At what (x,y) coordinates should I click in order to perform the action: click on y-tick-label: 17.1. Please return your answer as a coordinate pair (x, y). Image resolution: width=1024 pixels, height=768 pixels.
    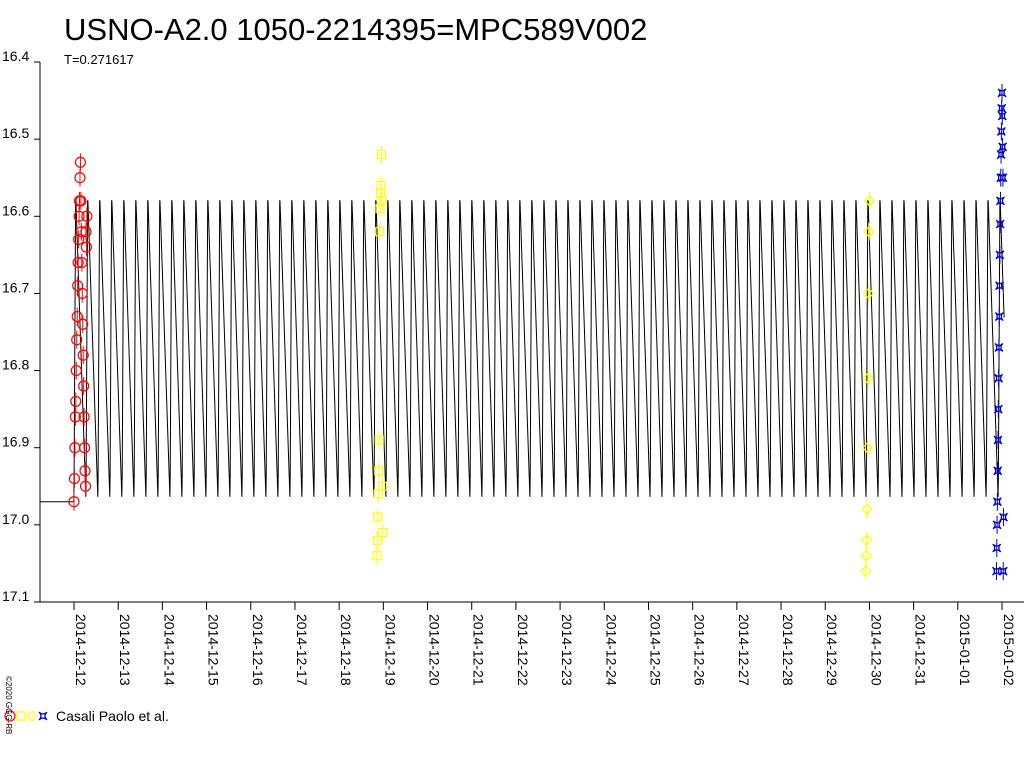
    Looking at the image, I should click on (15, 596).